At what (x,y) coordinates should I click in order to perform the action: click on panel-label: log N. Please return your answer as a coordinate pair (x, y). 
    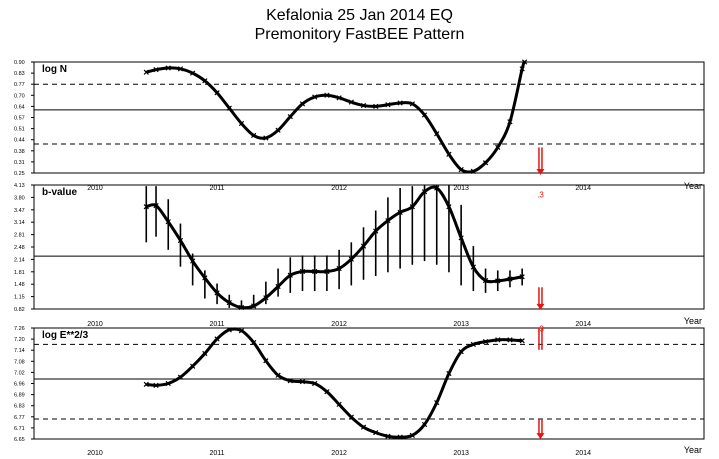
    Looking at the image, I should click on (54, 69).